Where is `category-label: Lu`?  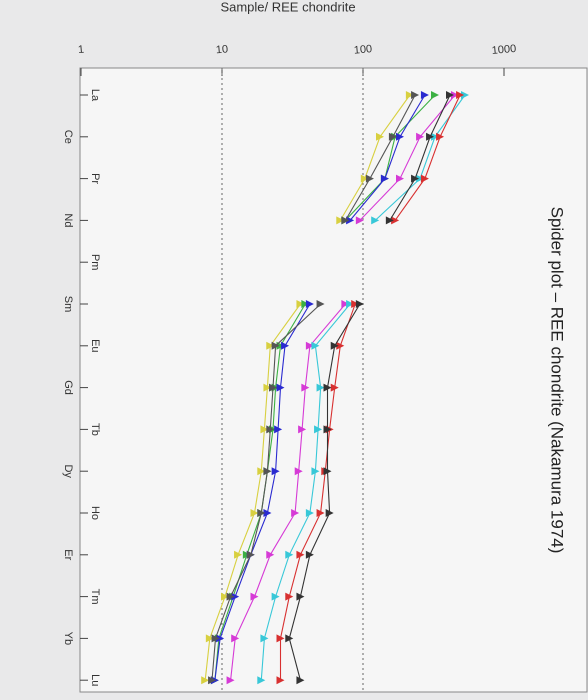 category-label: Lu is located at coordinates (95, 680).